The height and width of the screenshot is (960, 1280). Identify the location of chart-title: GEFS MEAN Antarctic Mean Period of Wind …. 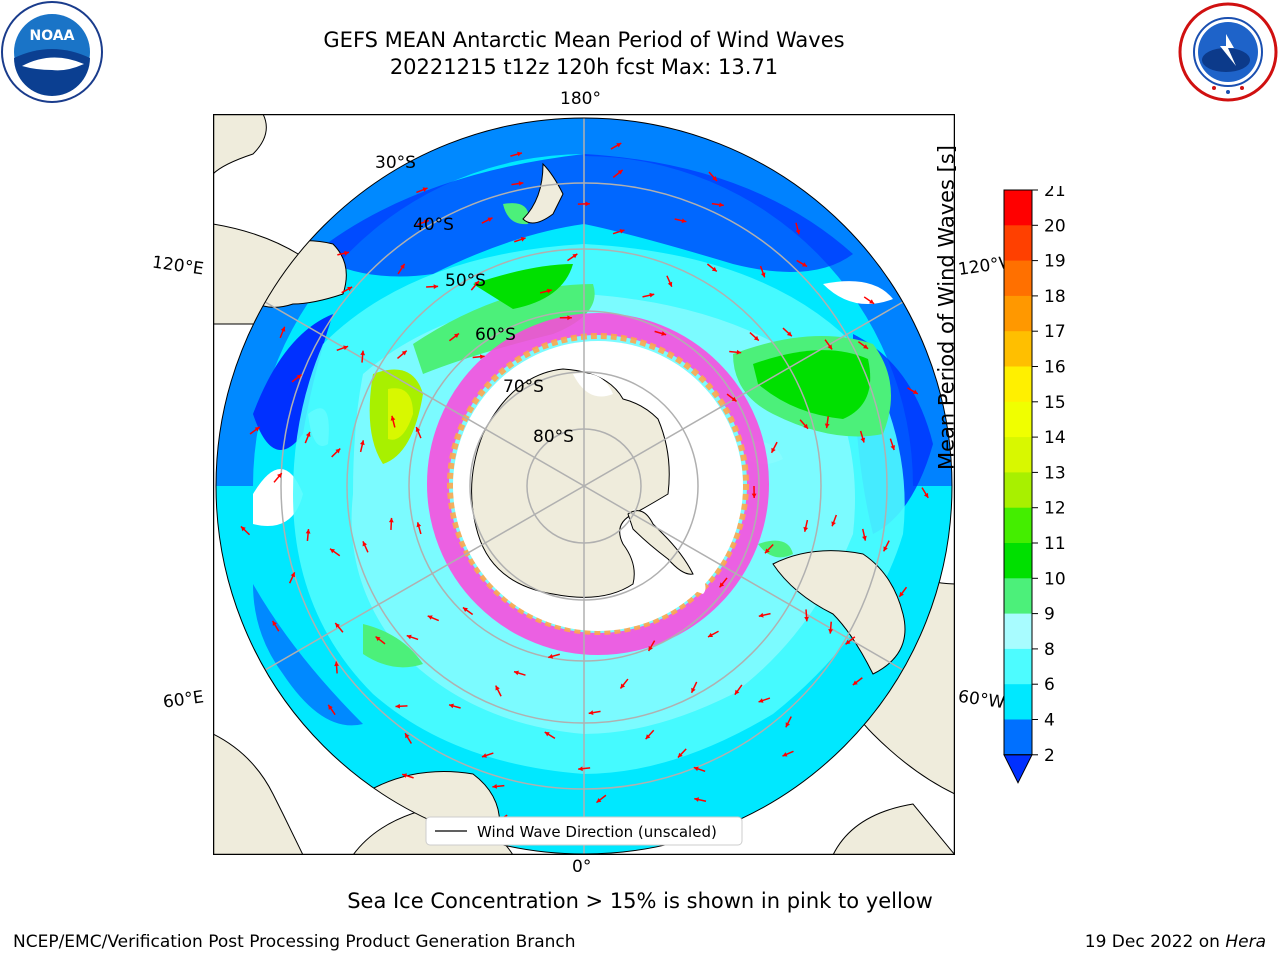
(584, 40).